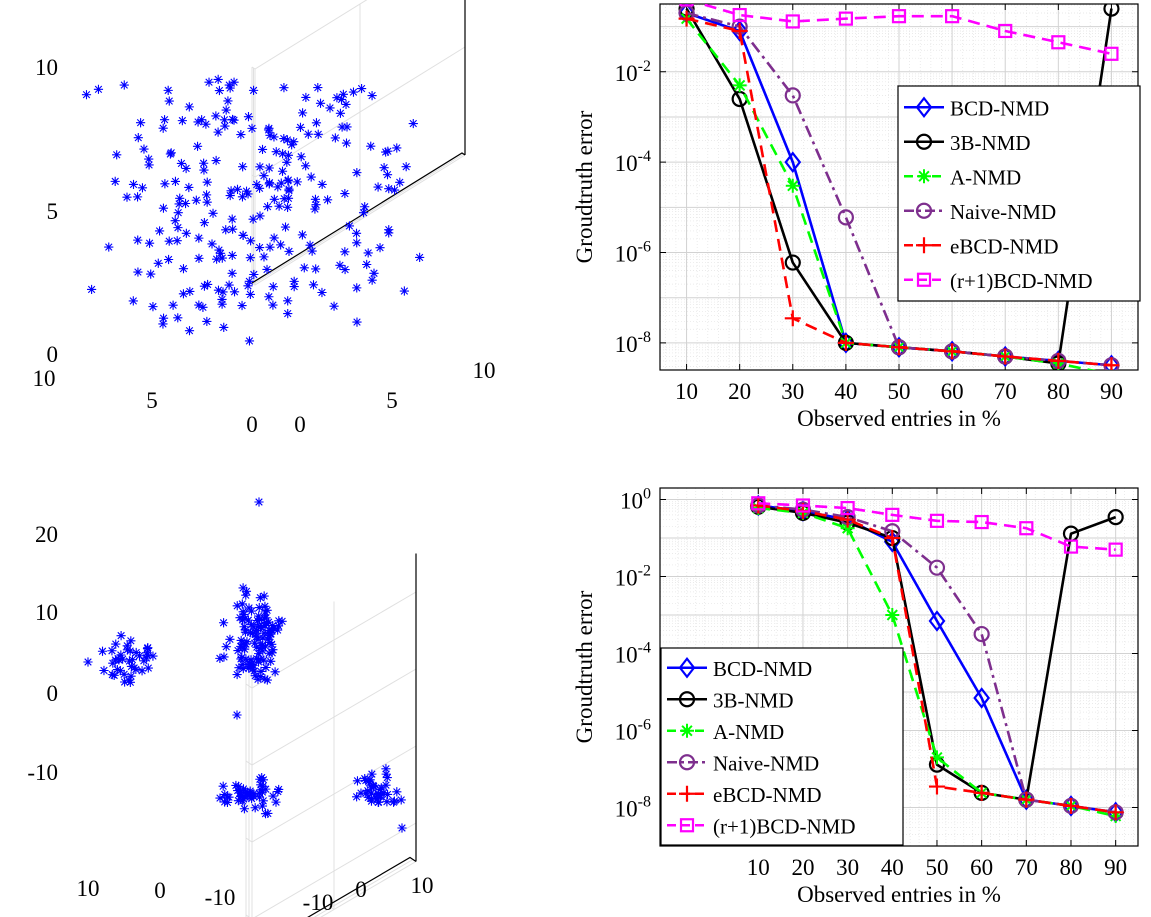 The width and height of the screenshot is (1151, 917). I want to click on legend-entry: A-NMD, so click(725, 732).